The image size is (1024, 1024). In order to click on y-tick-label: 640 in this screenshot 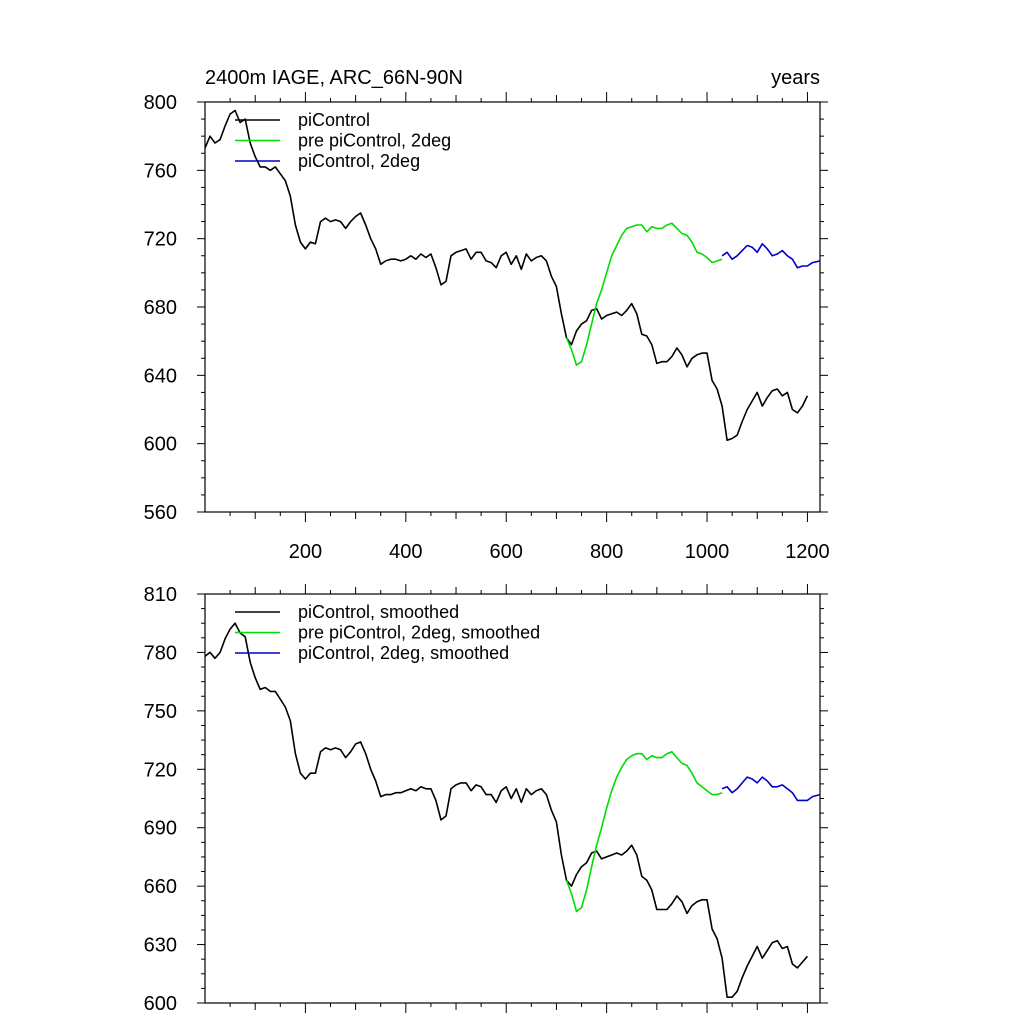, I will do `click(160, 376)`.